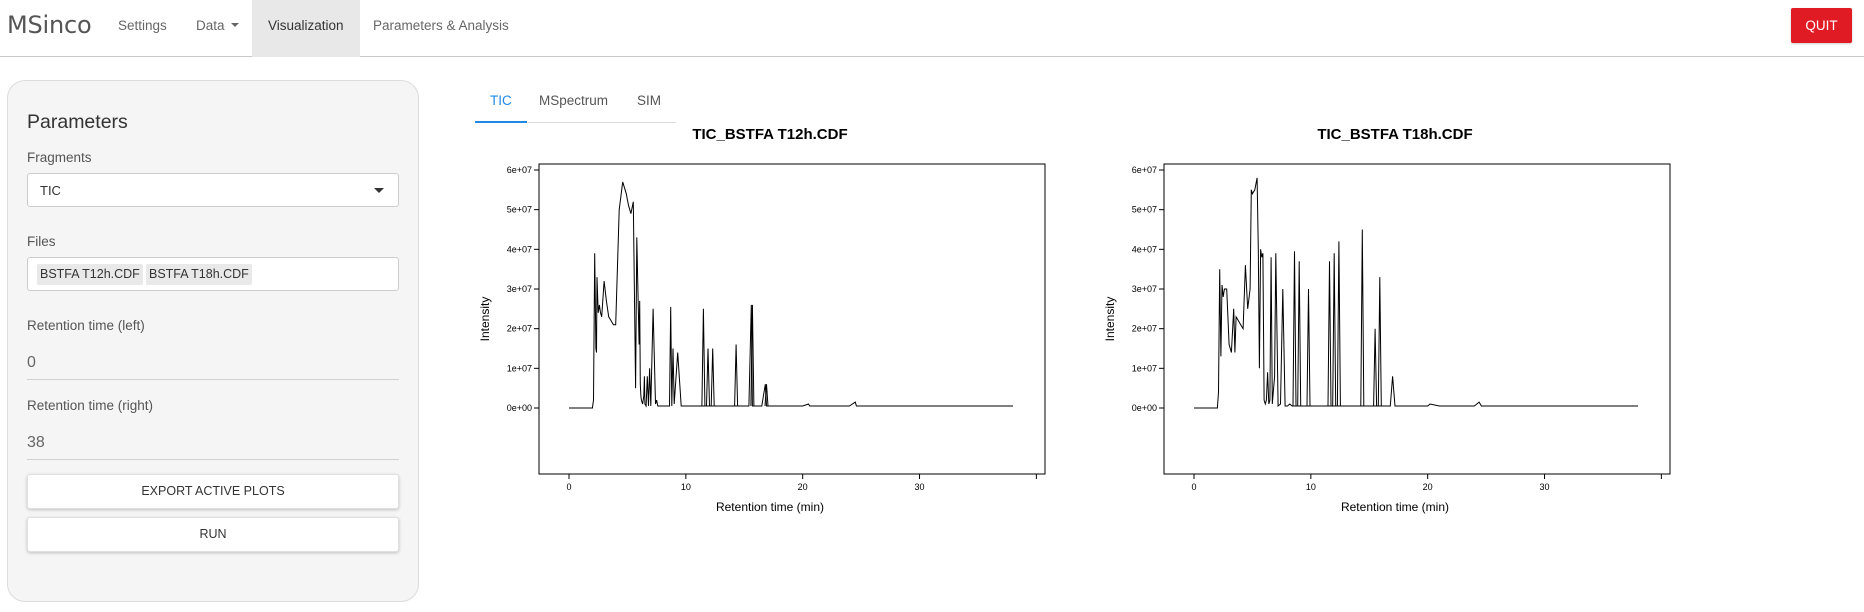 The height and width of the screenshot is (612, 1864). What do you see at coordinates (199, 274) in the screenshot?
I see `file-chip: BSTFA T18h.CDF` at bounding box center [199, 274].